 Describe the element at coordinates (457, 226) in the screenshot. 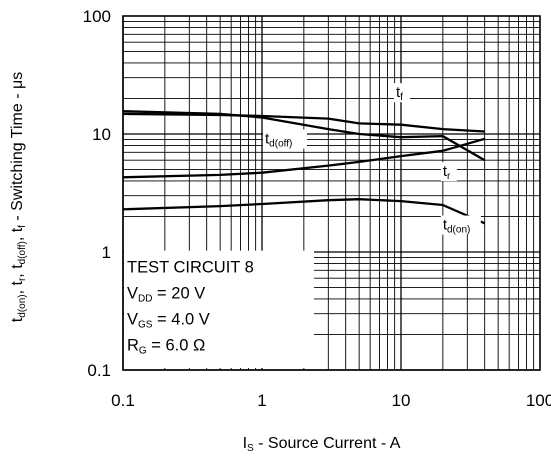

I see `series-label-td(on): td(on)​` at that location.